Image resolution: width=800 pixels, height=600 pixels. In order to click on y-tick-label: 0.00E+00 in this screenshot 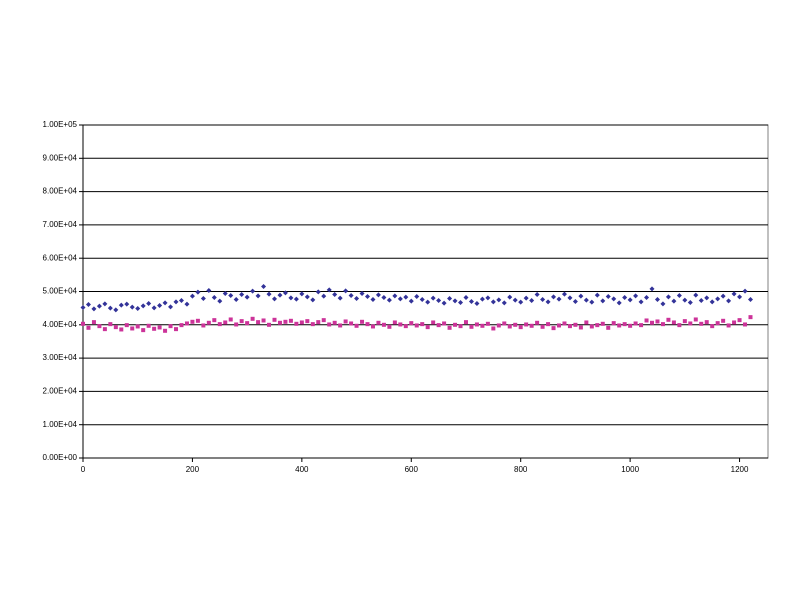, I will do `click(60, 457)`.